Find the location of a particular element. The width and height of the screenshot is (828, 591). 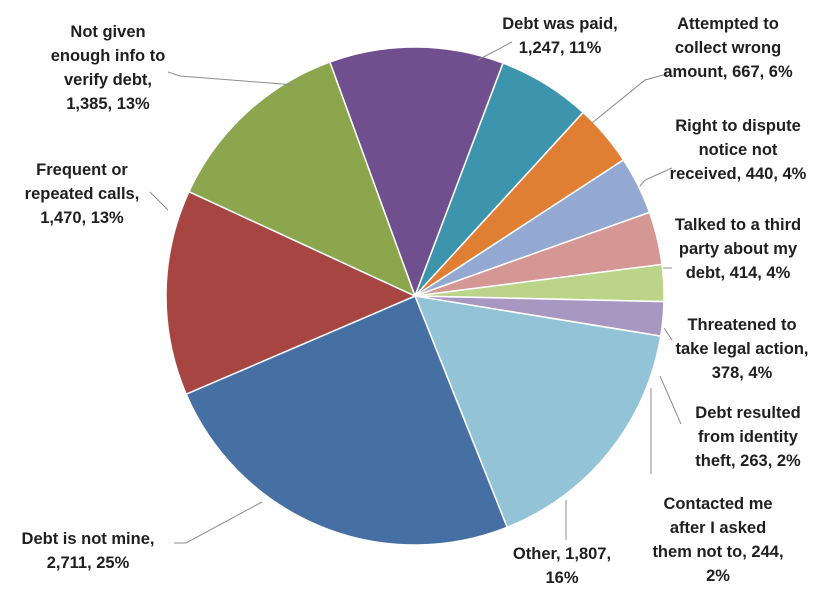

data-label-line: 16% is located at coordinates (561, 578).